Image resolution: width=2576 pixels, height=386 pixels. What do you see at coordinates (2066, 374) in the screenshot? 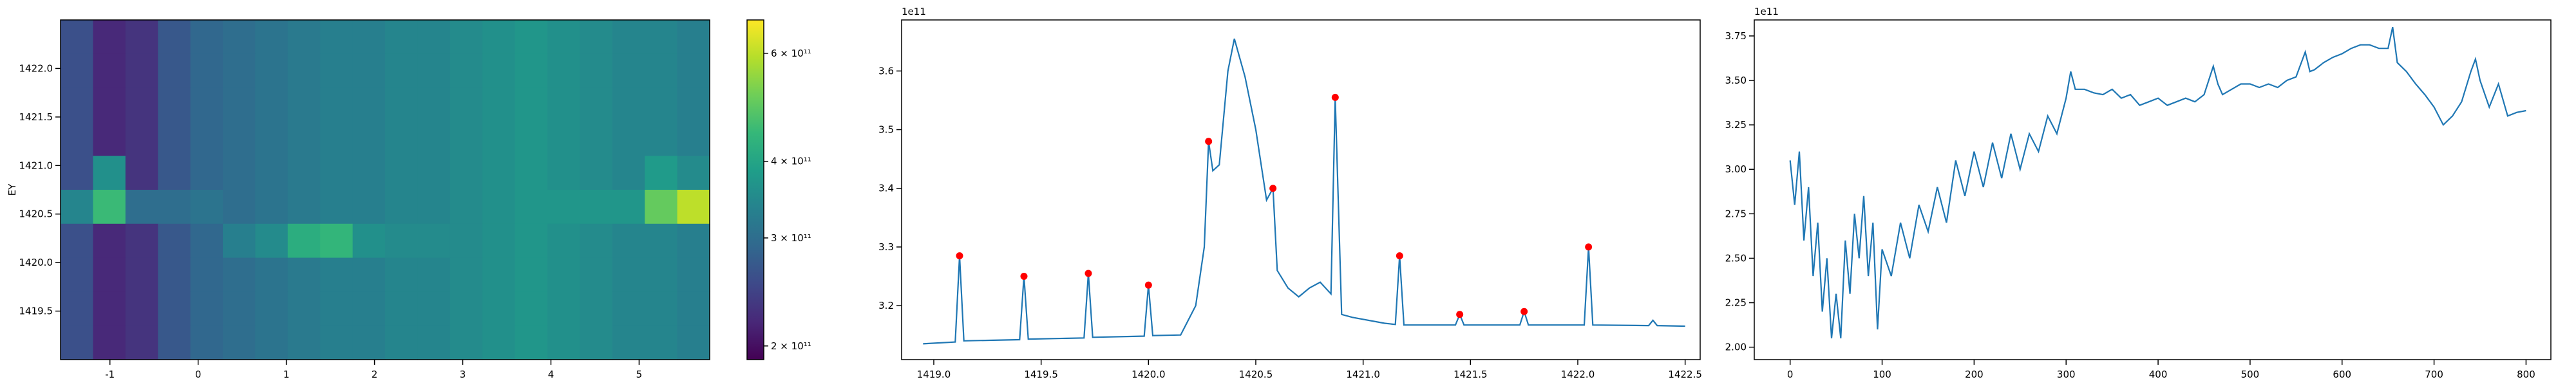
I see `x-tick-label: 300` at bounding box center [2066, 374].